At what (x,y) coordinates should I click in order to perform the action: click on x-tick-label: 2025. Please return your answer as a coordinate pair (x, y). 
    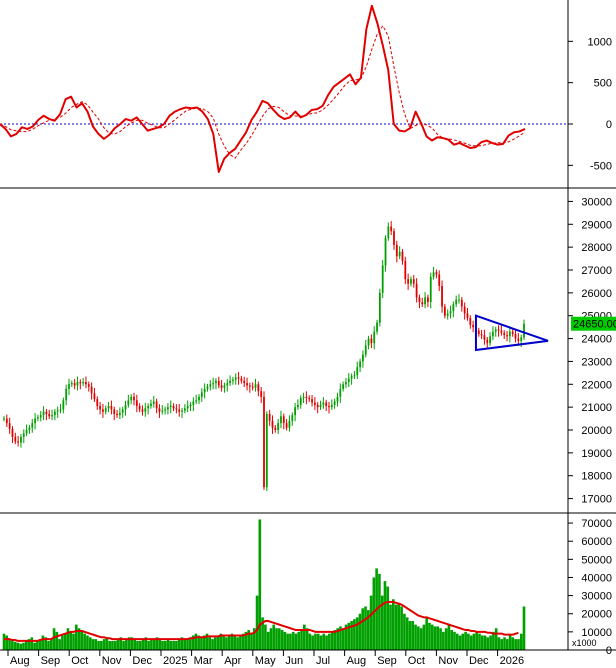
    Looking at the image, I should click on (175, 661).